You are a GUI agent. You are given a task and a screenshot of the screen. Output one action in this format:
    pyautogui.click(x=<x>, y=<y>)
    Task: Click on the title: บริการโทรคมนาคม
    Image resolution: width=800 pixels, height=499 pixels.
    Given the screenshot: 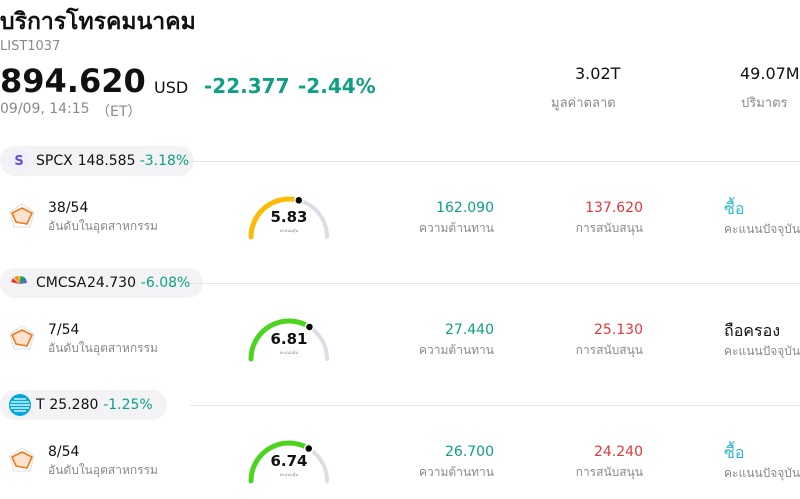 What is the action you would take?
    pyautogui.click(x=98, y=22)
    